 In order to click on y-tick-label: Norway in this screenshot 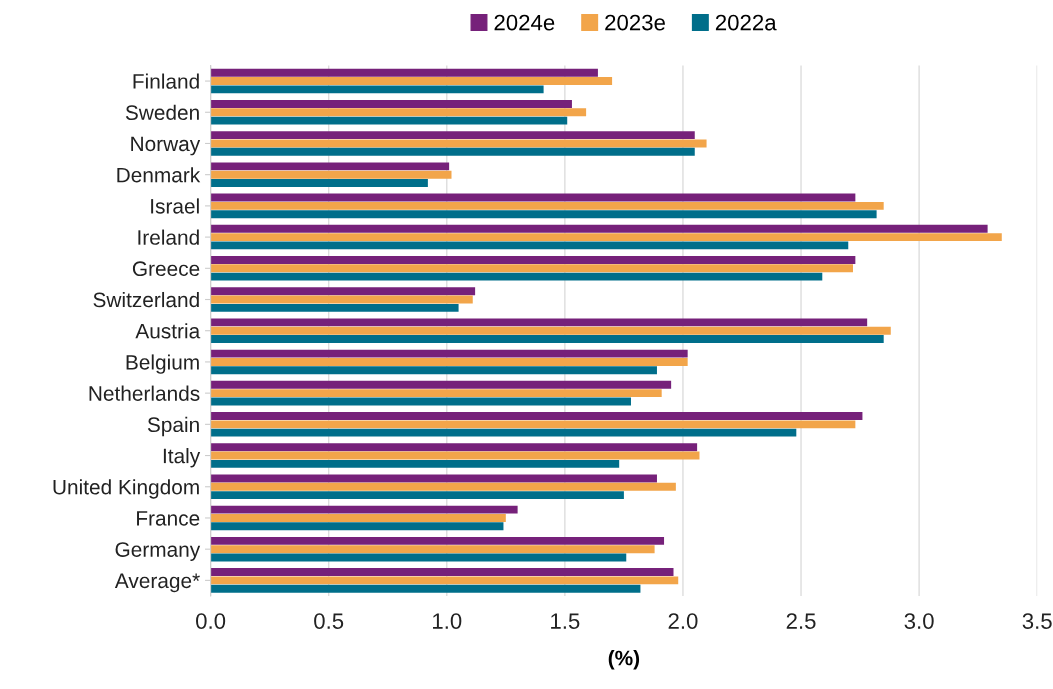, I will do `click(166, 146)`.